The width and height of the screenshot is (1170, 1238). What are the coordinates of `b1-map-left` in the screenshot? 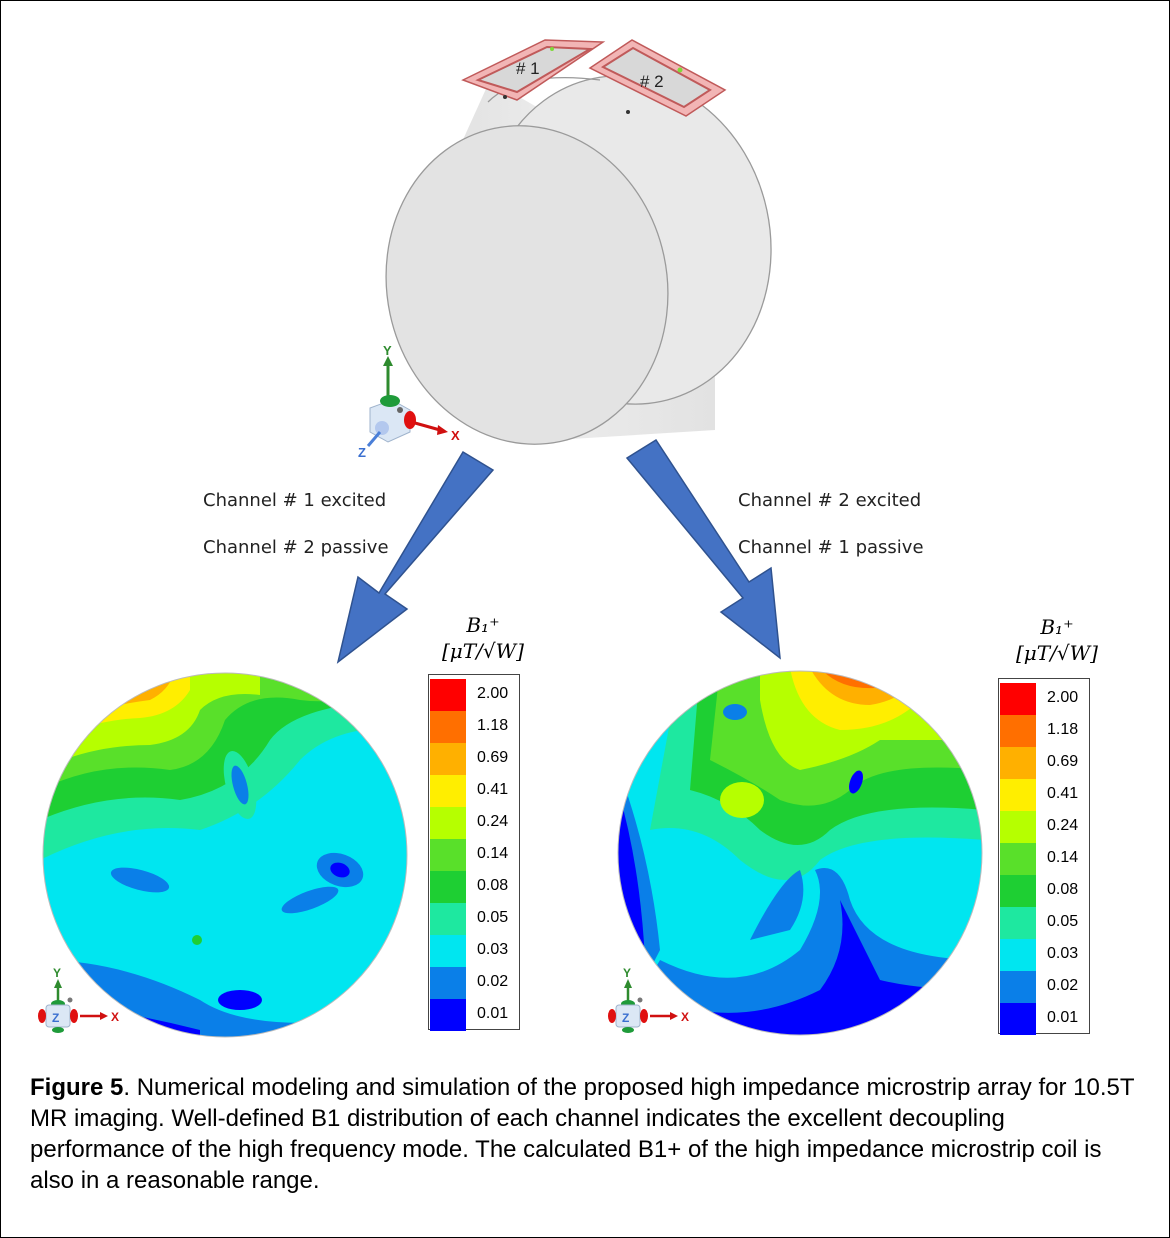 It's located at (225, 855).